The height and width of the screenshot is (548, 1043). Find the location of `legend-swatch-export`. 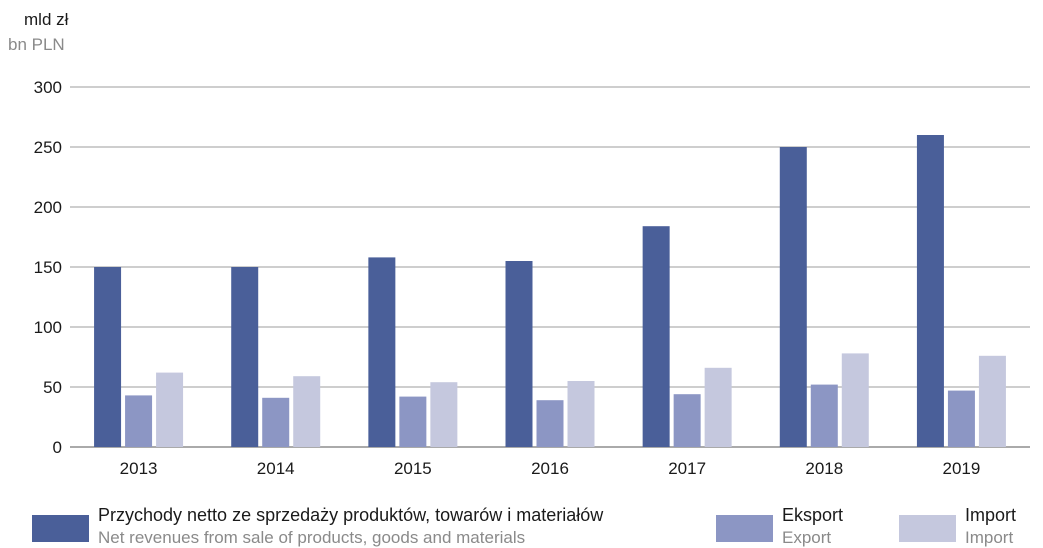

legend-swatch-export is located at coordinates (744, 528).